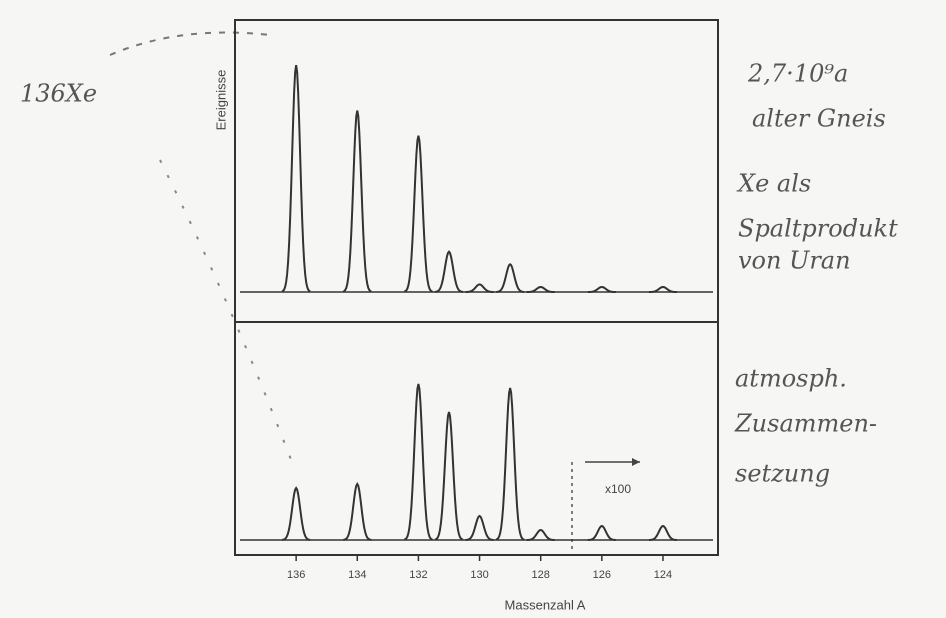  Describe the element at coordinates (805, 424) in the screenshot. I see `handwritten-note: Zusammen-` at that location.